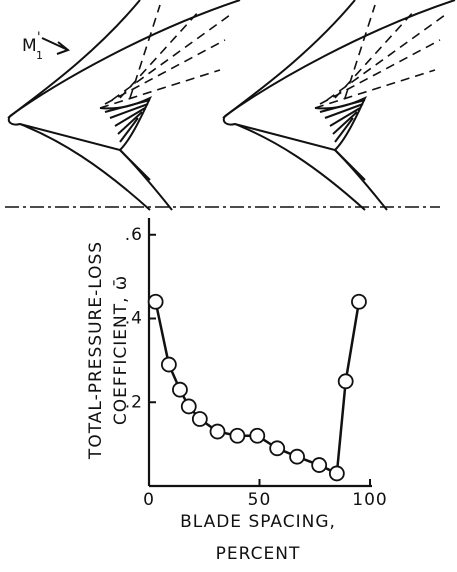 This screenshot has width=457, height=572. What do you see at coordinates (134, 319) in the screenshot?
I see `y-tick-label: .4` at bounding box center [134, 319].